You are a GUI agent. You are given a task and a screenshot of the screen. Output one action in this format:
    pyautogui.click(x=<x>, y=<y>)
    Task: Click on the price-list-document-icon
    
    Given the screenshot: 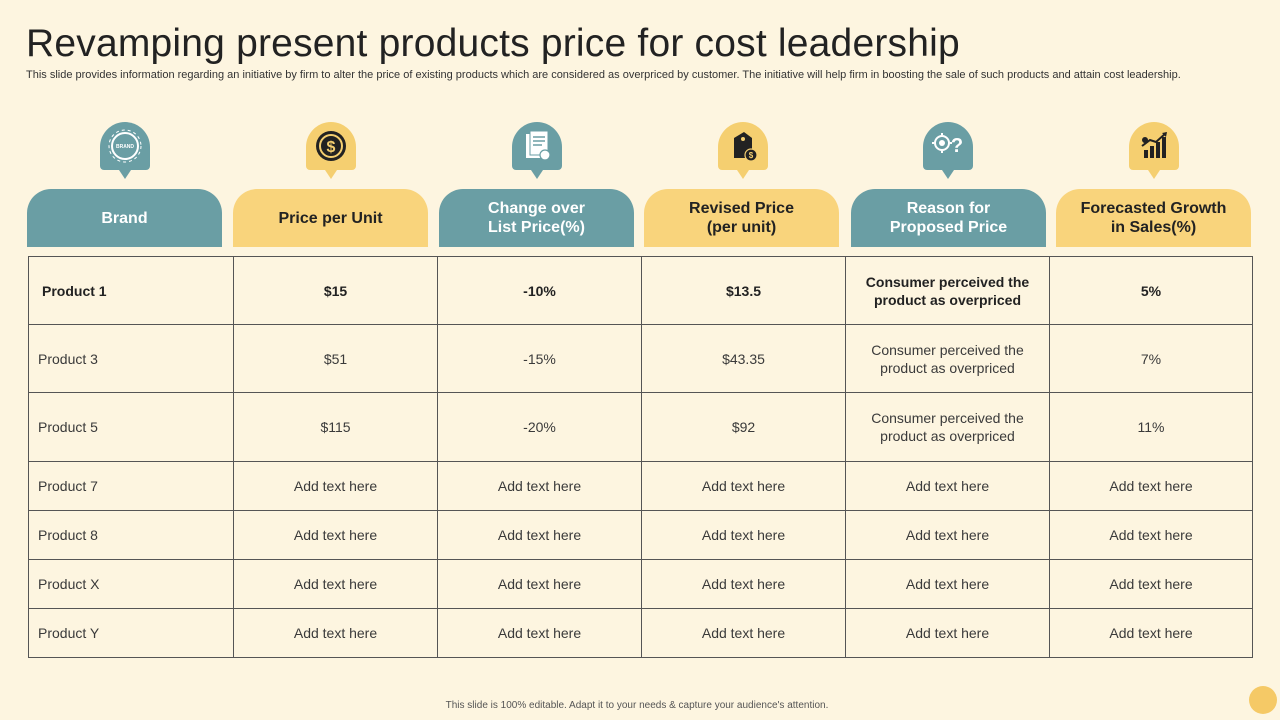 What is the action you would take?
    pyautogui.click(x=537, y=150)
    